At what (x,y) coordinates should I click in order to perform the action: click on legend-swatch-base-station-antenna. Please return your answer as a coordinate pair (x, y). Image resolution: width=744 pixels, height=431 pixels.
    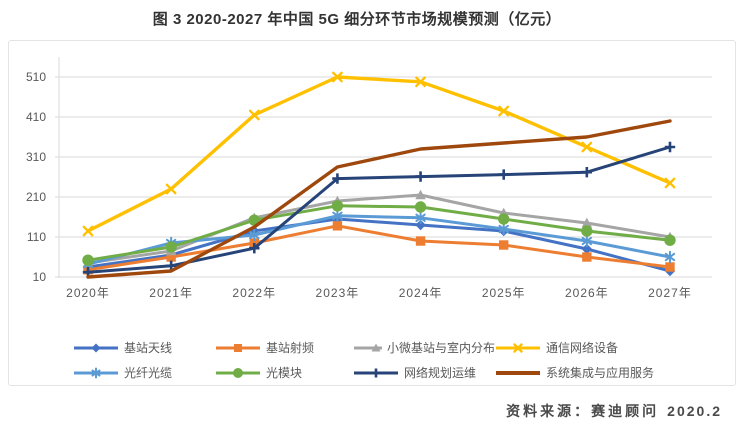
    Looking at the image, I should click on (96, 347).